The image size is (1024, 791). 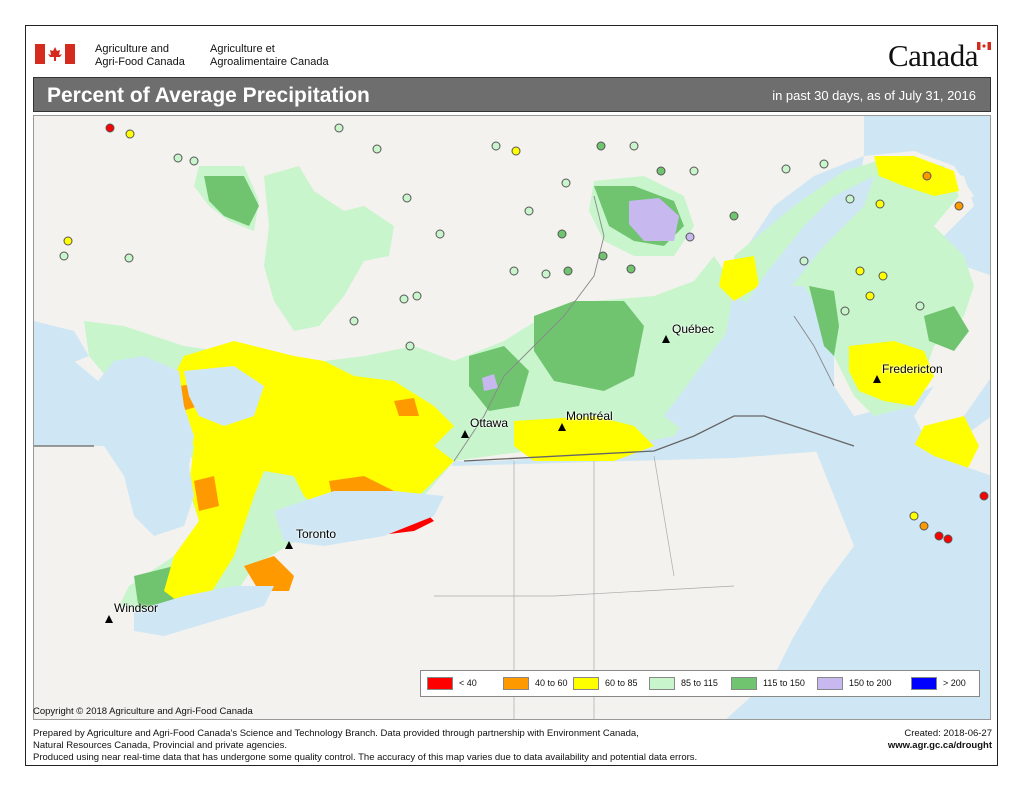 What do you see at coordinates (140, 62) in the screenshot?
I see `dept-en-line2: Agri-Food Canada` at bounding box center [140, 62].